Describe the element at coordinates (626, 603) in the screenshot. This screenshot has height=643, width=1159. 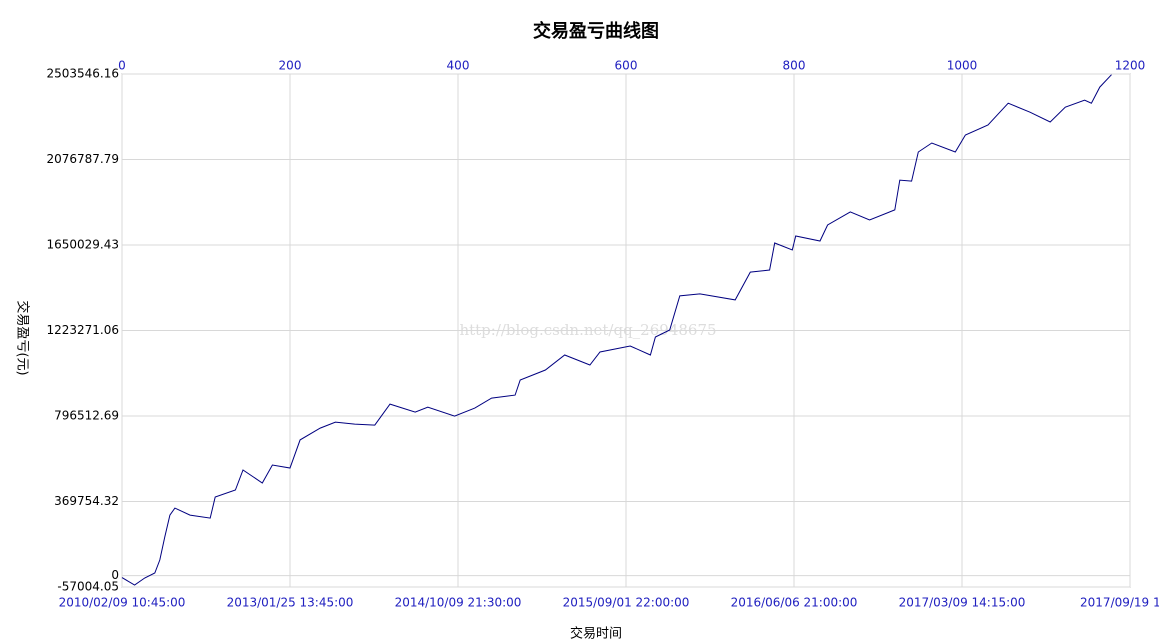
I see `bottom-tick-label: 2015/09/01 22:00:00` at that location.